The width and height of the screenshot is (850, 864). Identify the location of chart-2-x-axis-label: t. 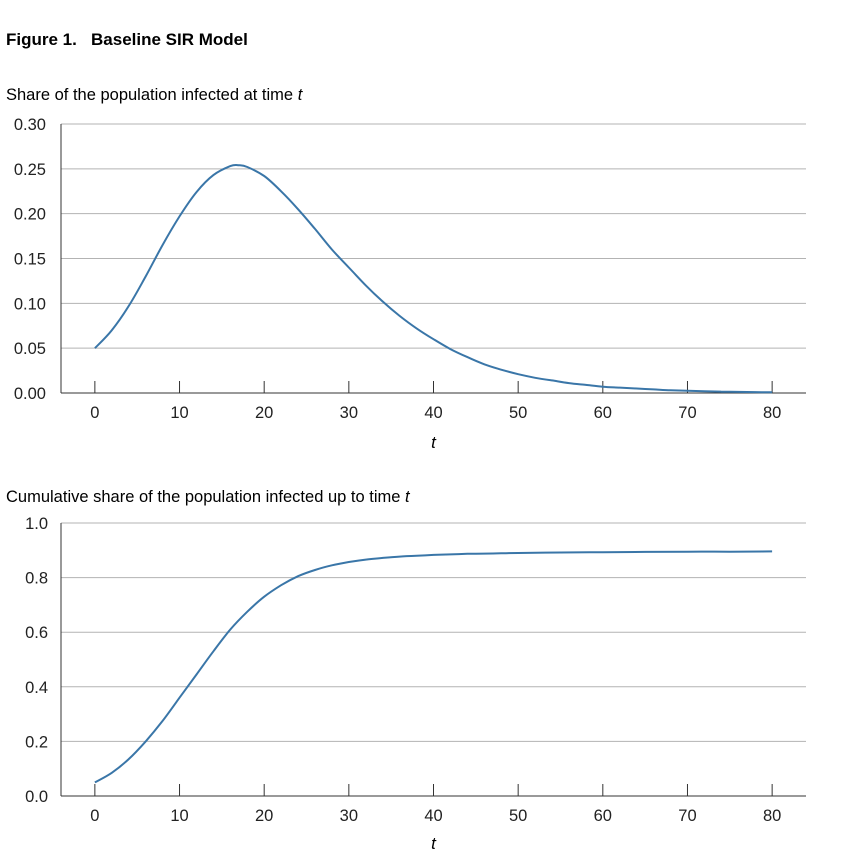
(434, 843).